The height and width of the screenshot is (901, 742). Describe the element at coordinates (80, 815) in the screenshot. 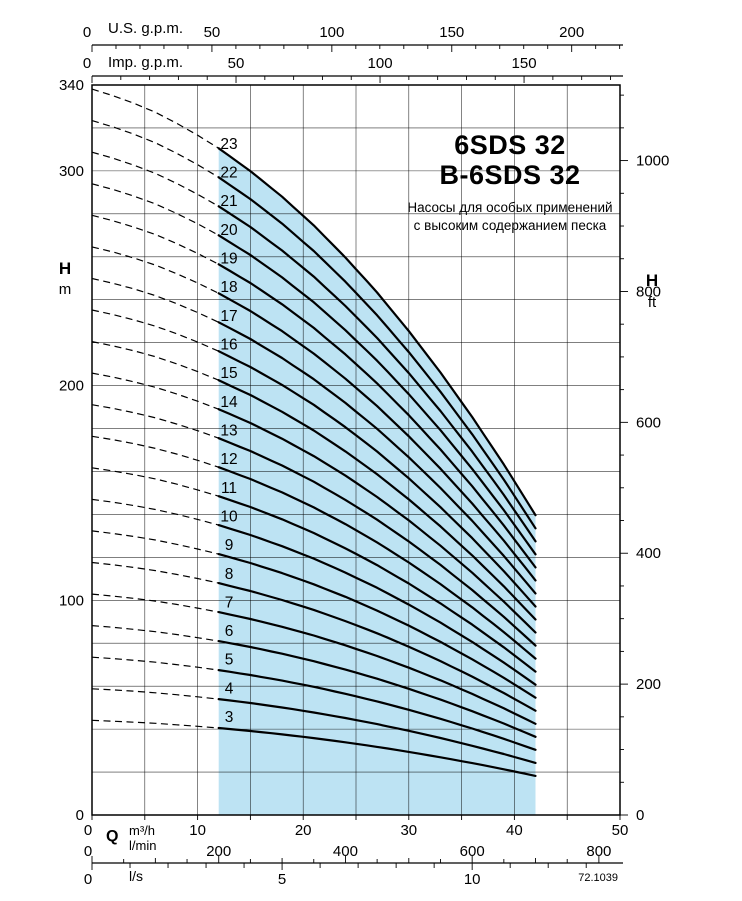

I see `head-m-tick-label: 0` at that location.